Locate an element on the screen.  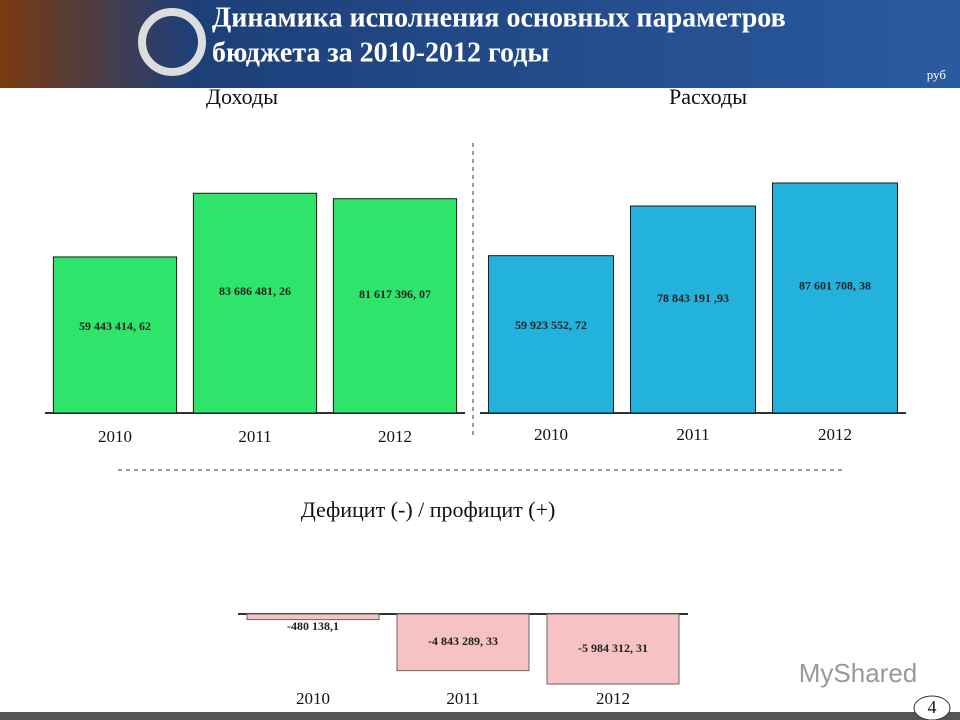
footer-strip is located at coordinates (480, 716).